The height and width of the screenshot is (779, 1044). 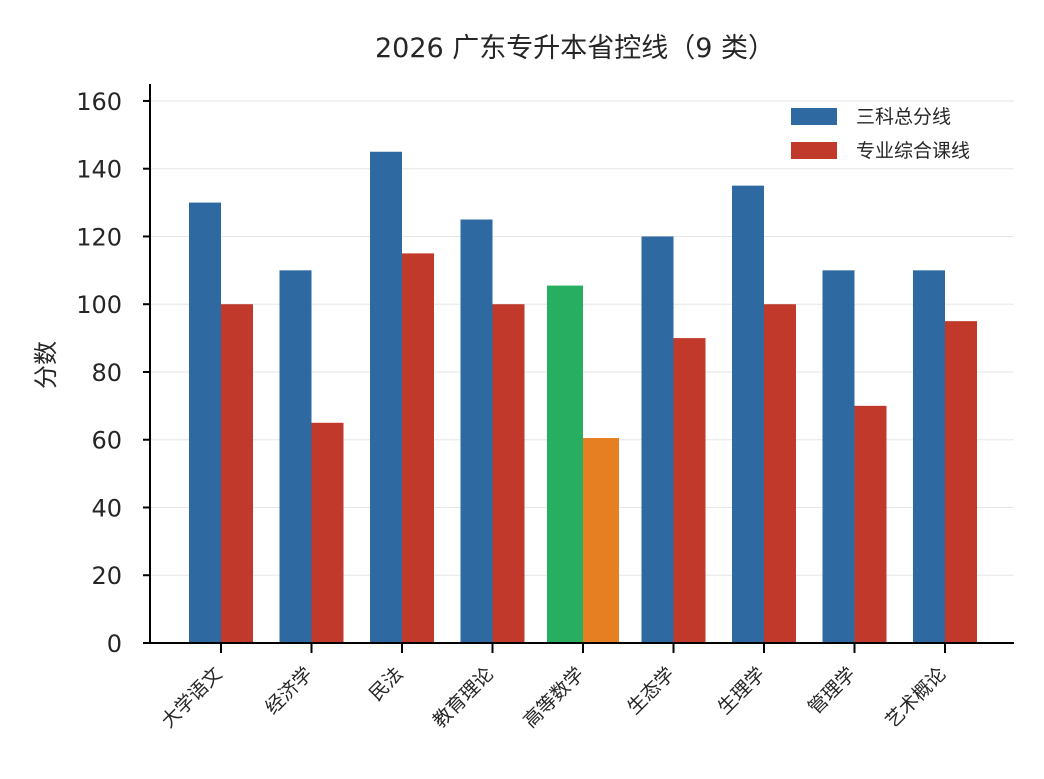 What do you see at coordinates (99, 237) in the screenshot?
I see `y-tick-label: 120` at bounding box center [99, 237].